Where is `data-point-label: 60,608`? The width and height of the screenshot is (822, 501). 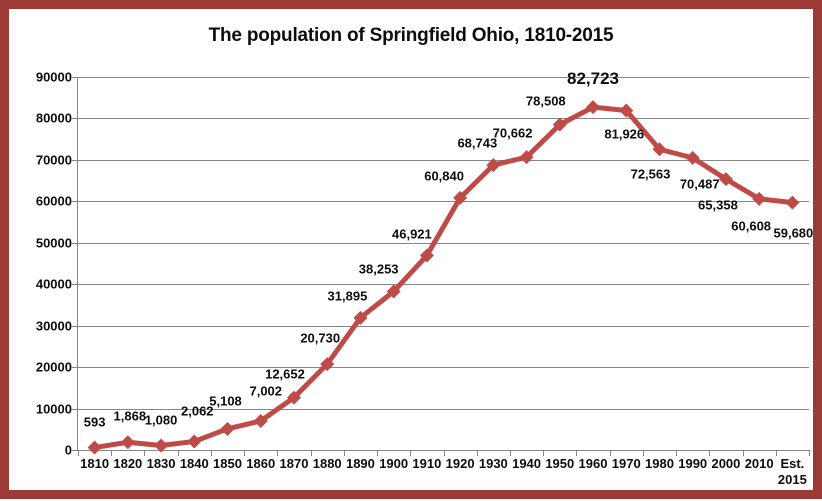 data-point-label: 60,608 is located at coordinates (751, 226).